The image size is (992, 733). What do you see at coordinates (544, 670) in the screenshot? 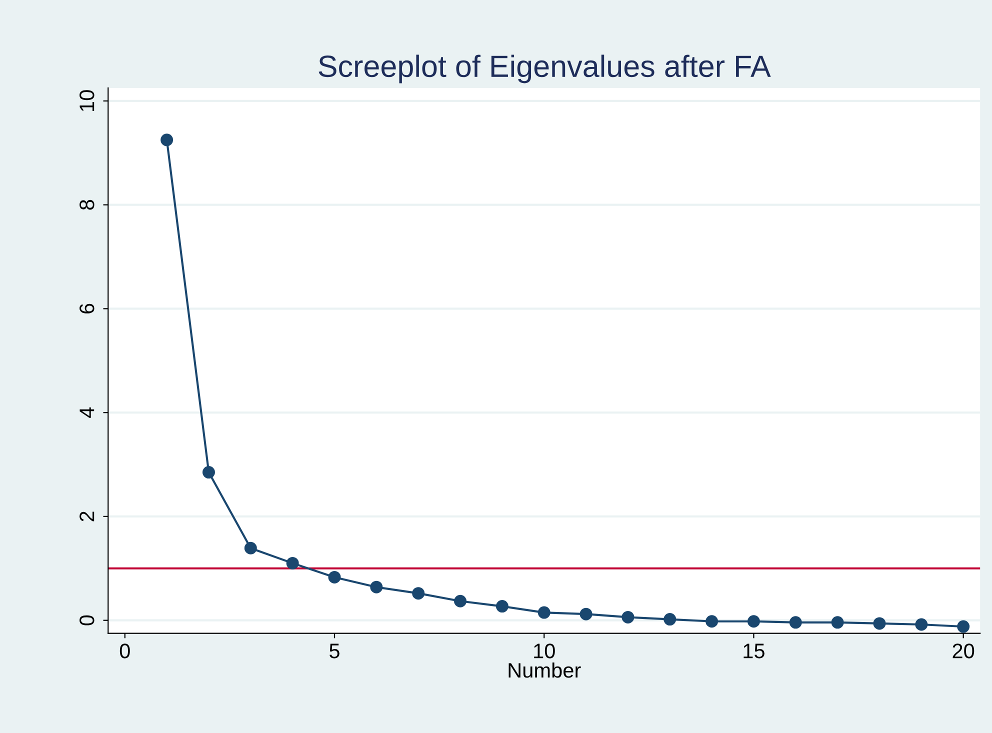
I see `x-axis-title: Number` at bounding box center [544, 670].